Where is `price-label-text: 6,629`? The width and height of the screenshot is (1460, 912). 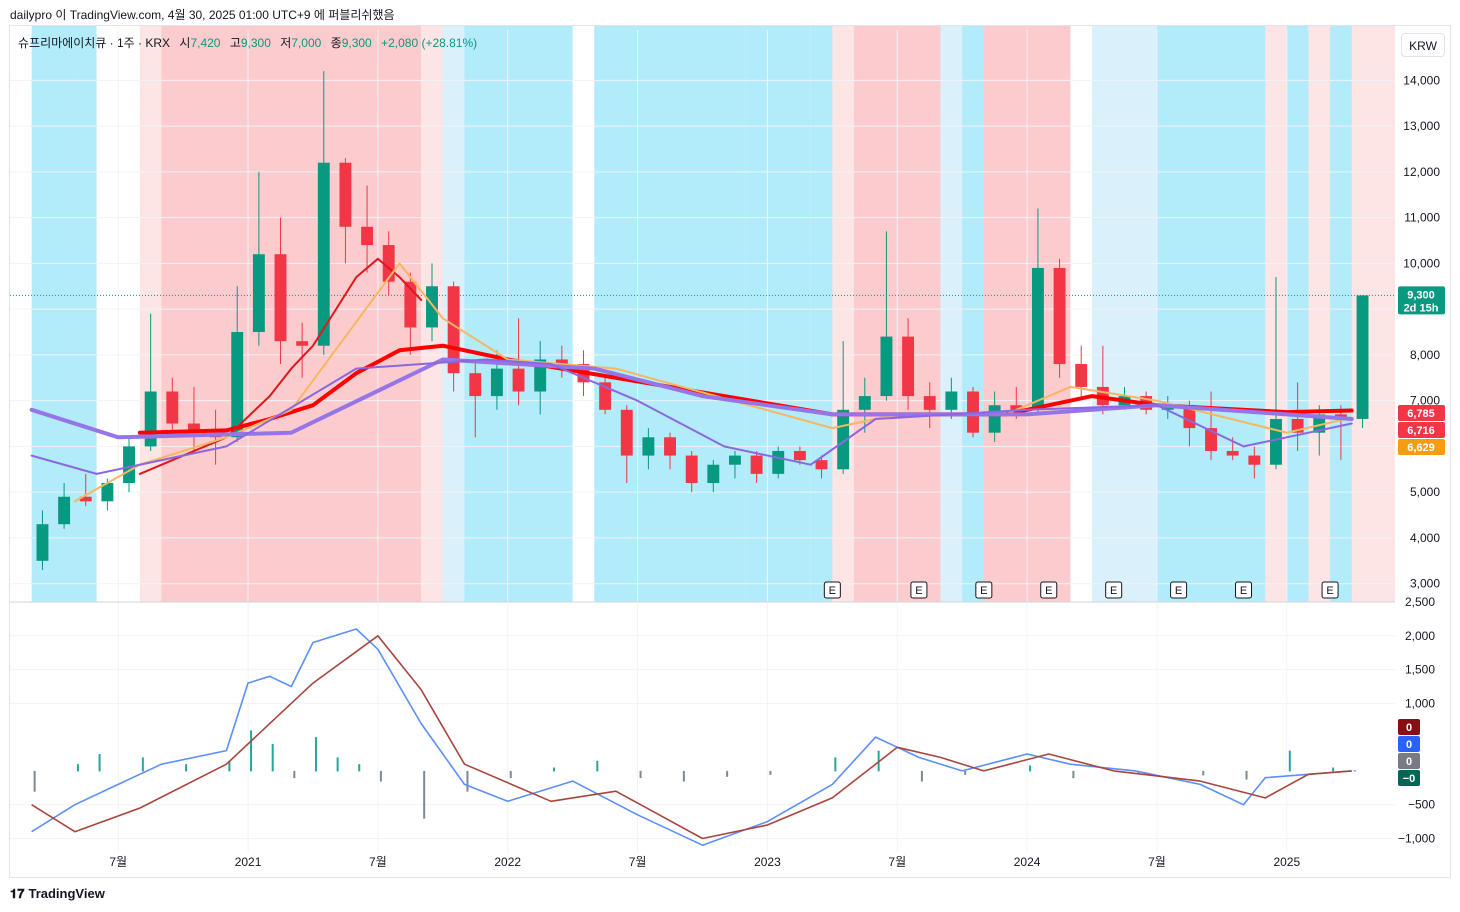
price-label-text: 6,629 is located at coordinates (1421, 448).